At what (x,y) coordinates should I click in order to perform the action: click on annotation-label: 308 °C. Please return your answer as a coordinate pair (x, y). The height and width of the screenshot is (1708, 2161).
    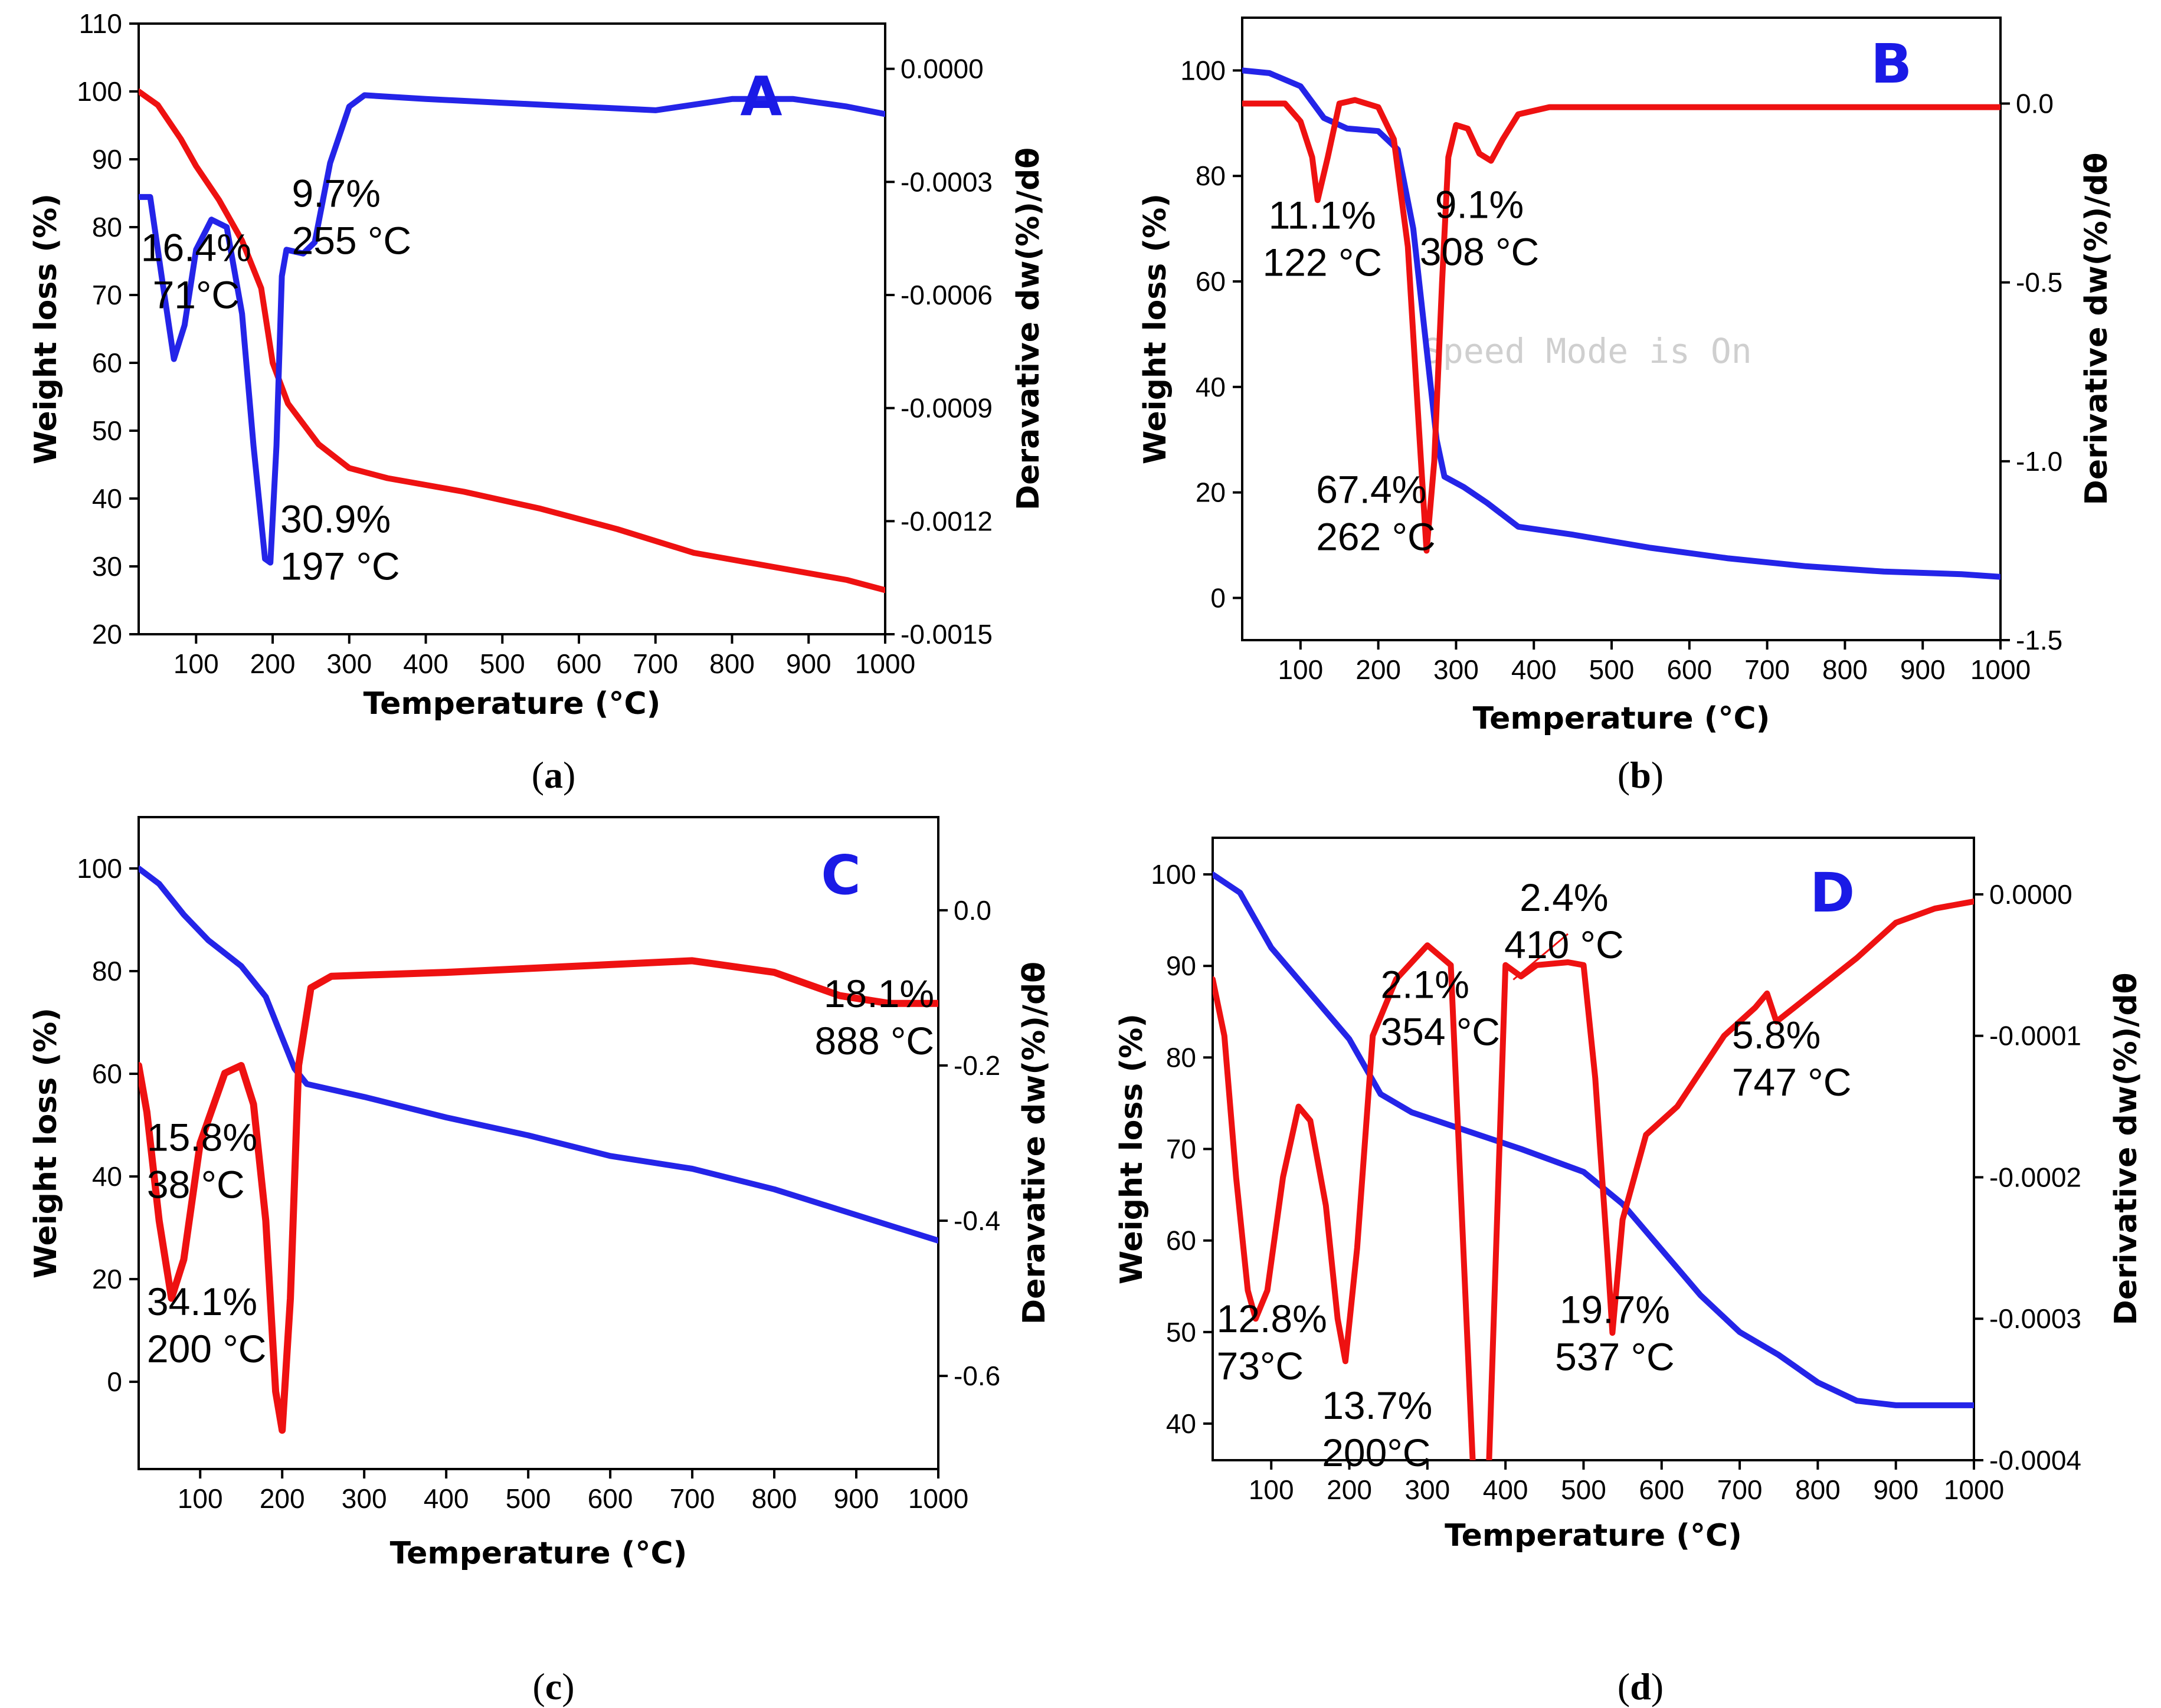
    Looking at the image, I should click on (1480, 252).